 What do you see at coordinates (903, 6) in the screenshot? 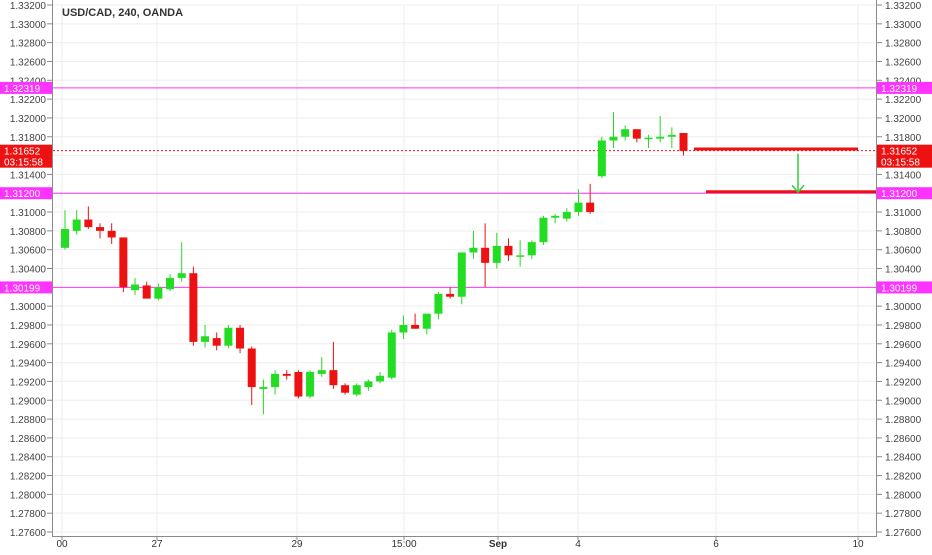
I see `y-tick-label-right: 1.33200` at bounding box center [903, 6].